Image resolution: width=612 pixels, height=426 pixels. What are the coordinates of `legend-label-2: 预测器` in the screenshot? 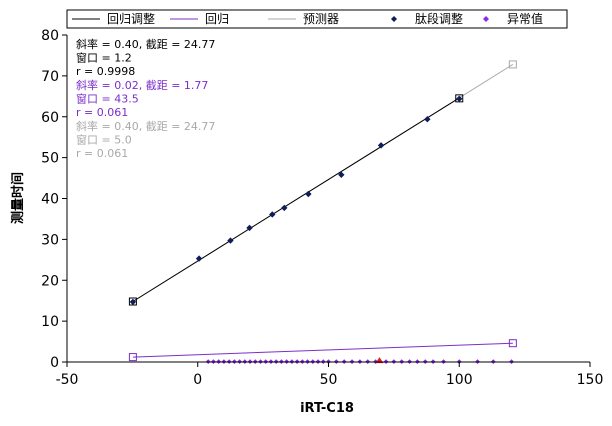 It's located at (321, 19).